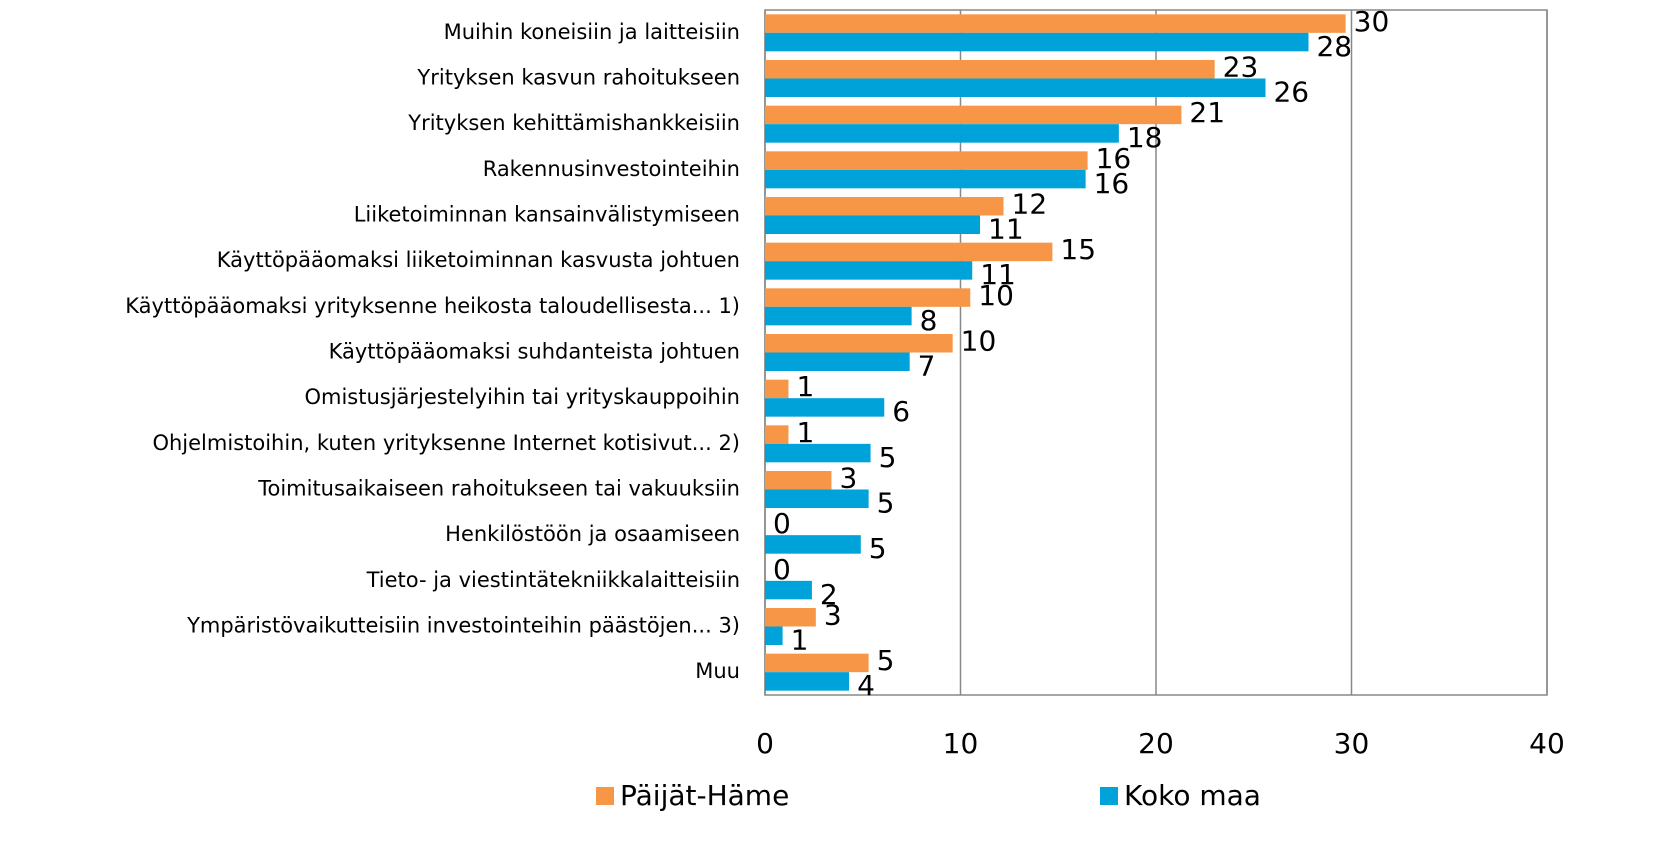 This screenshot has width=1661, height=859. I want to click on data-label: 2, so click(829, 594).